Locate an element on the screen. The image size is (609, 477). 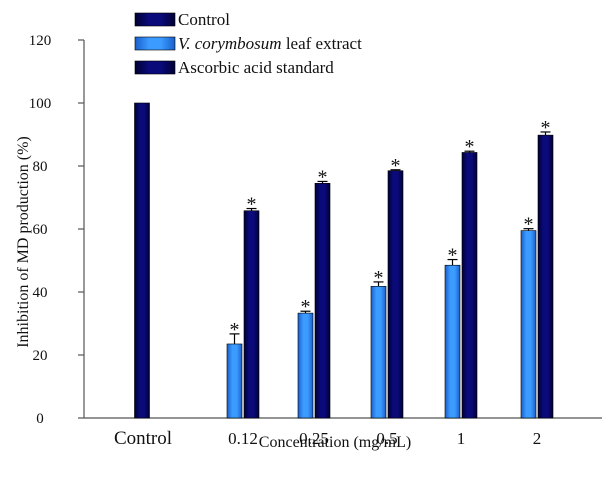
x-tick-label: 1 is located at coordinates (461, 438).